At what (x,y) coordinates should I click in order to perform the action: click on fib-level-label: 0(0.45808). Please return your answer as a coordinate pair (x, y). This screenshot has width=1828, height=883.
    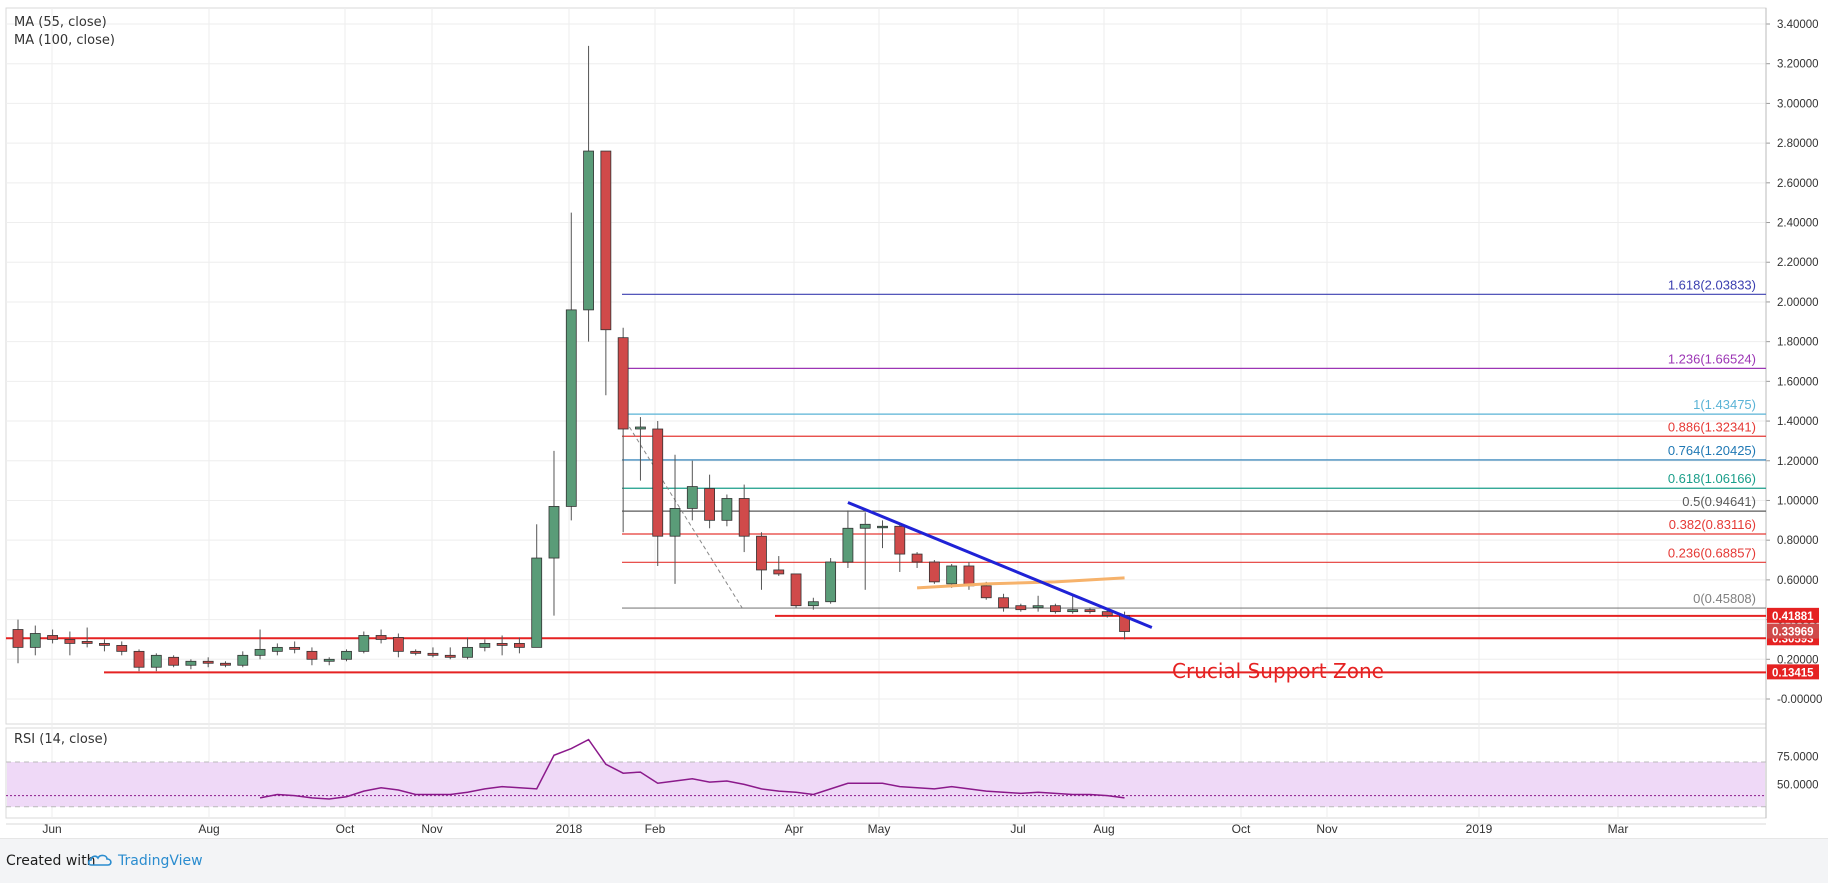
    Looking at the image, I should click on (1724, 598).